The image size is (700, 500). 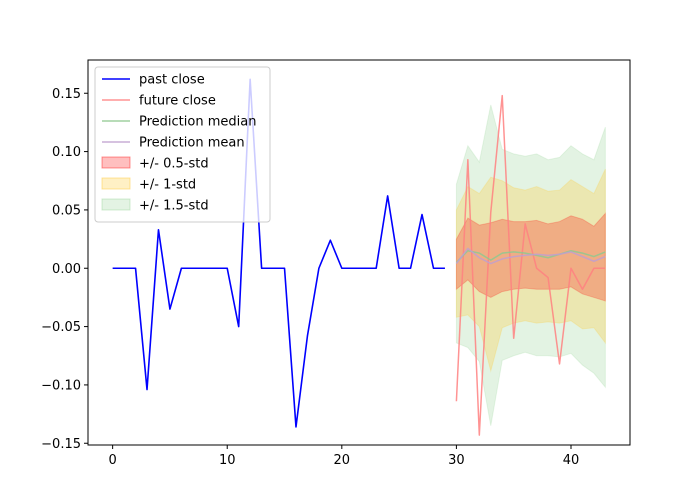 What do you see at coordinates (174, 206) in the screenshot?
I see `legend-label-1-5-std: +/- 1.5-std` at bounding box center [174, 206].